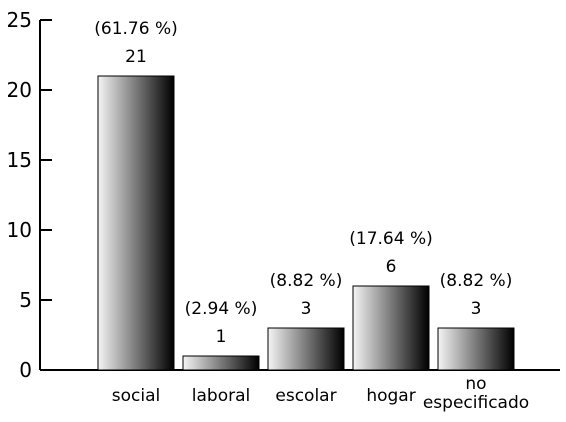  What do you see at coordinates (391, 239) in the screenshot?
I see `bar-percent-label: (17.64 %)` at bounding box center [391, 239].